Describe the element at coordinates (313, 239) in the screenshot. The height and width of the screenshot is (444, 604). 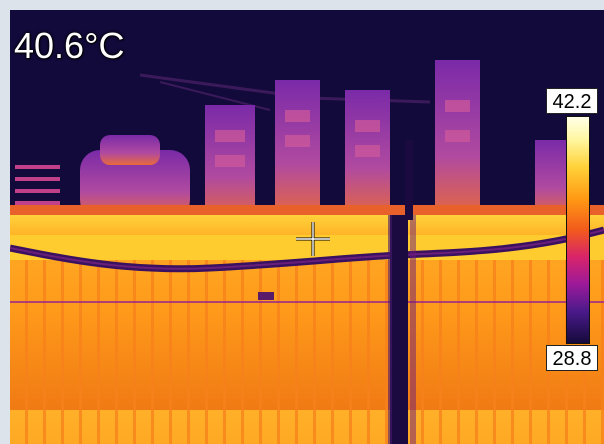
I see `crosshair-icon` at that location.